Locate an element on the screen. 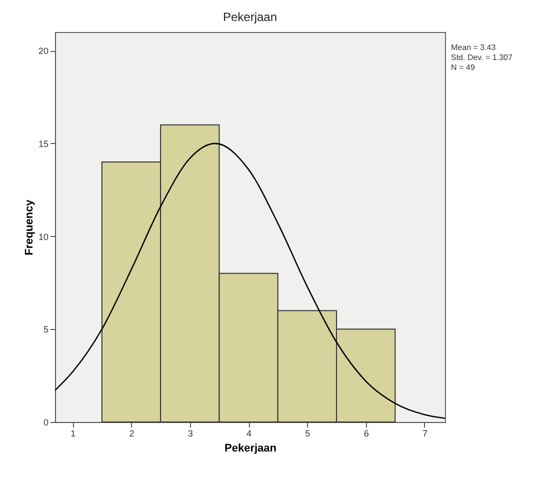 The width and height of the screenshot is (550, 484). y-tick-label: 20 is located at coordinates (43, 51).